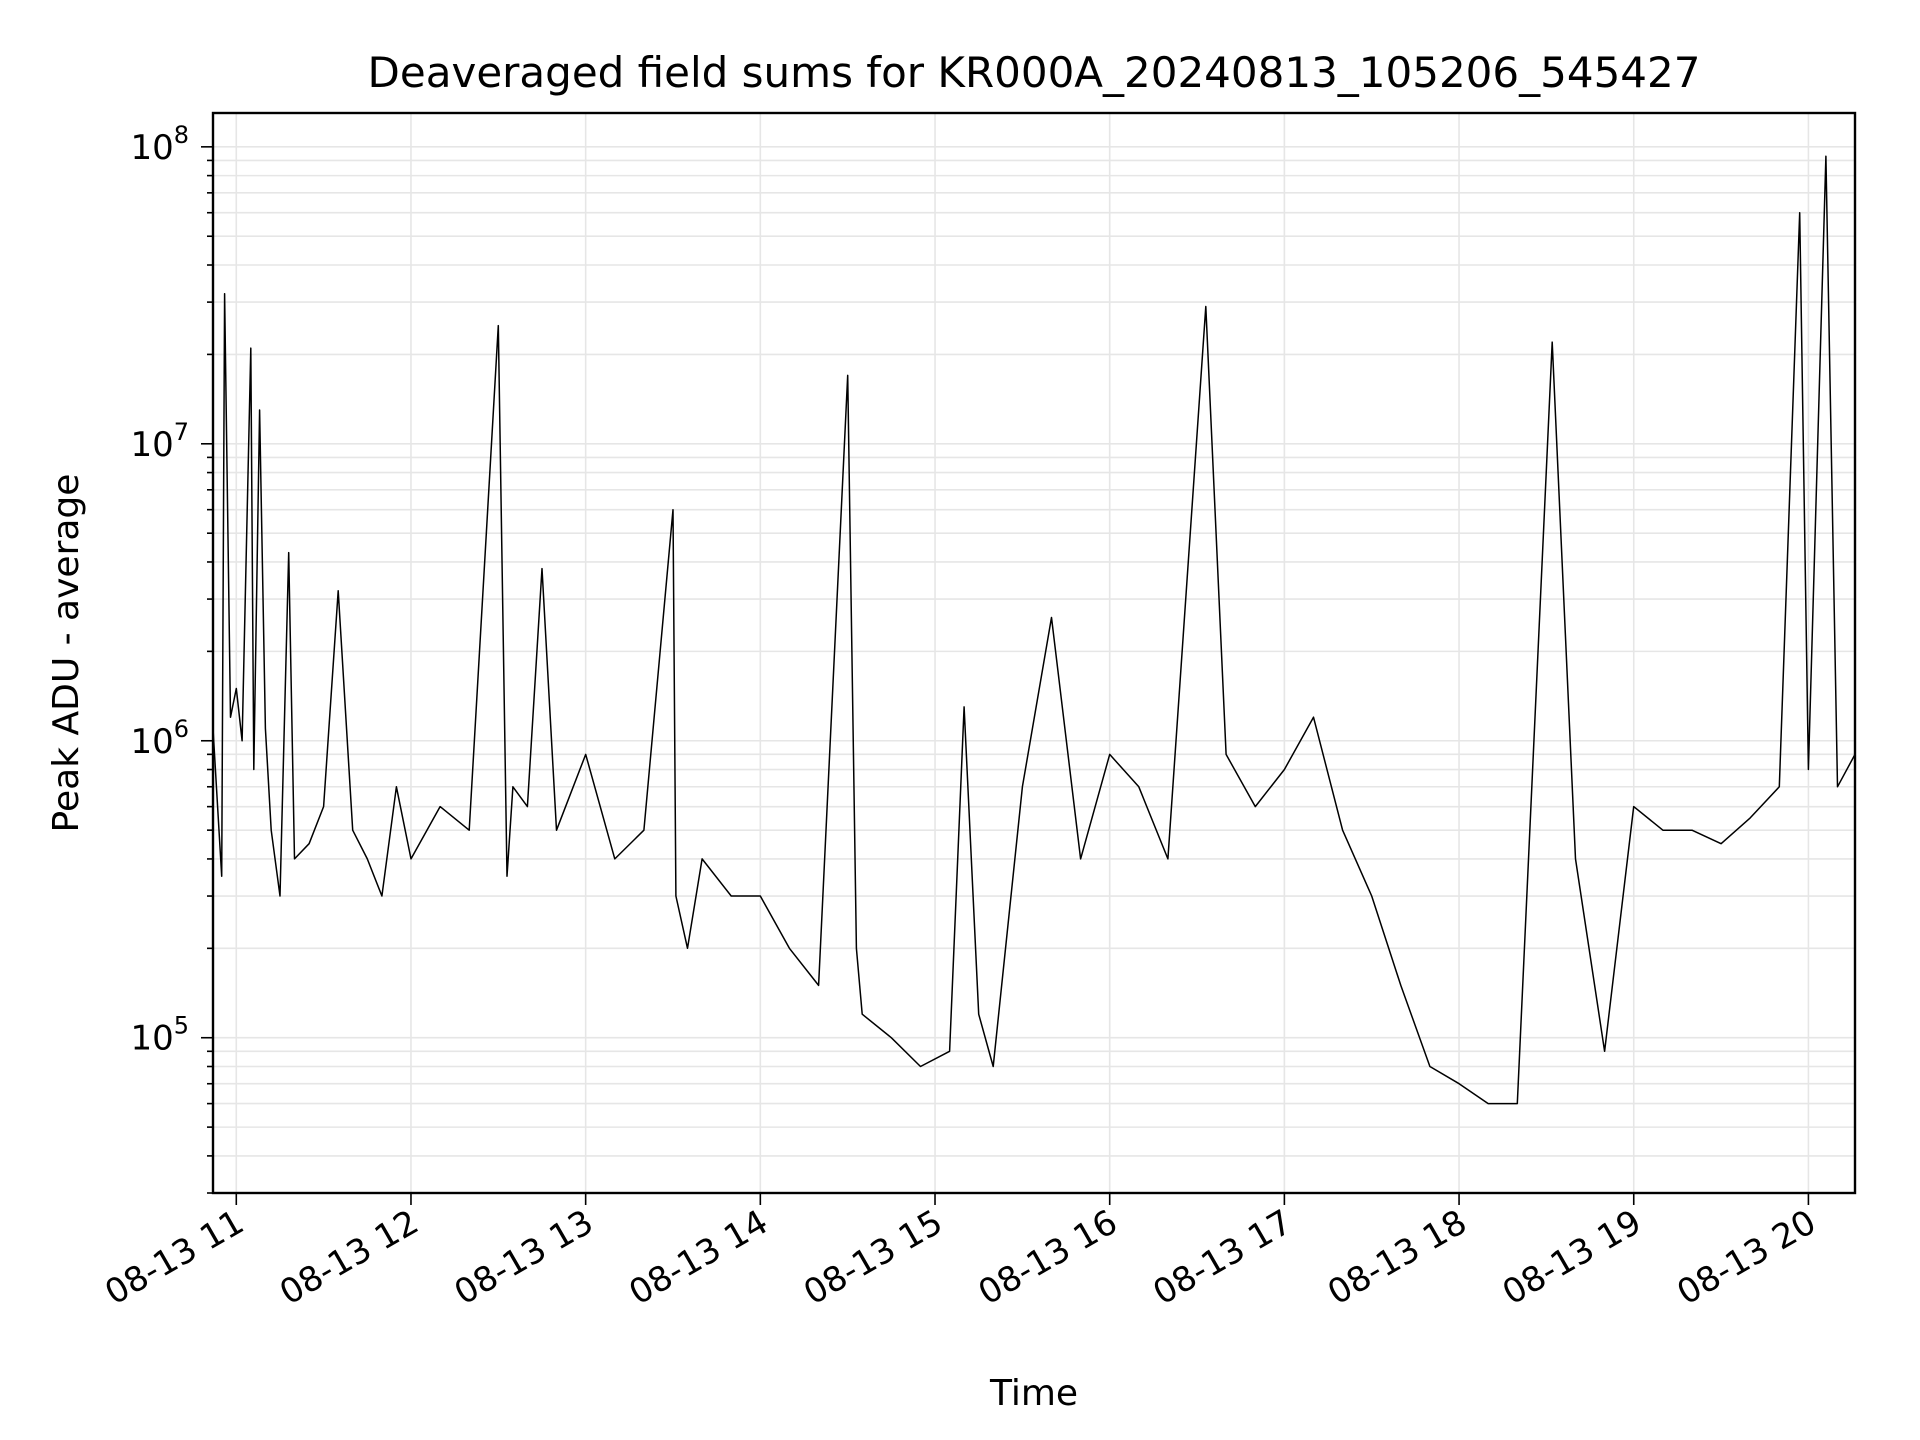 The width and height of the screenshot is (1920, 1440). I want to click on y-tick-label: 10⁷, so click(159, 441).